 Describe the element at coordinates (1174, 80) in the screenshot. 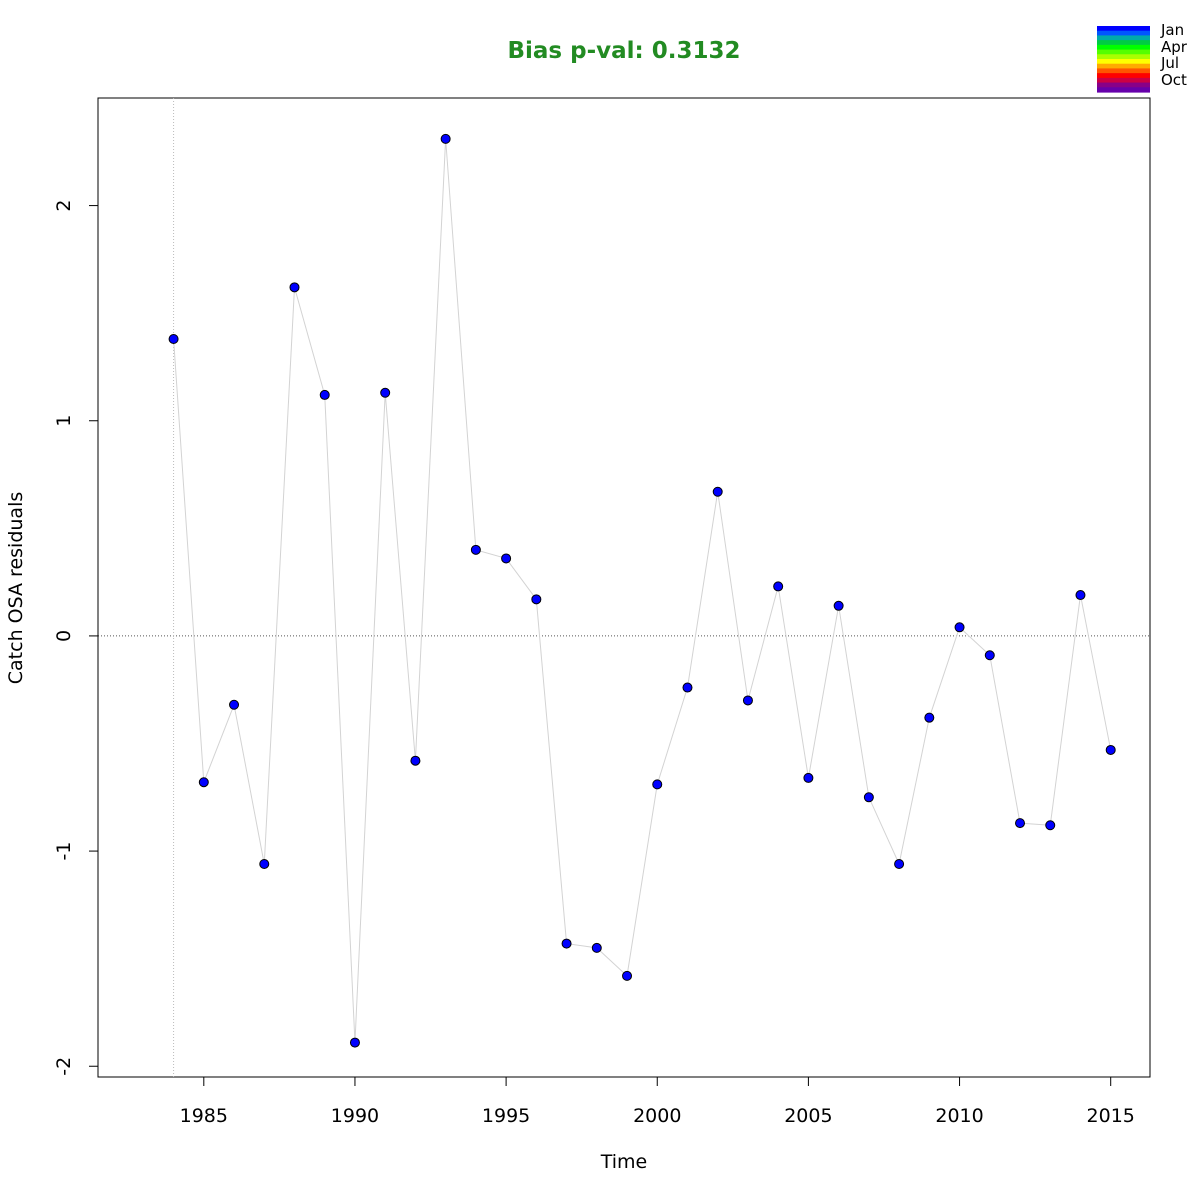

I see `legend-label: Oct` at that location.